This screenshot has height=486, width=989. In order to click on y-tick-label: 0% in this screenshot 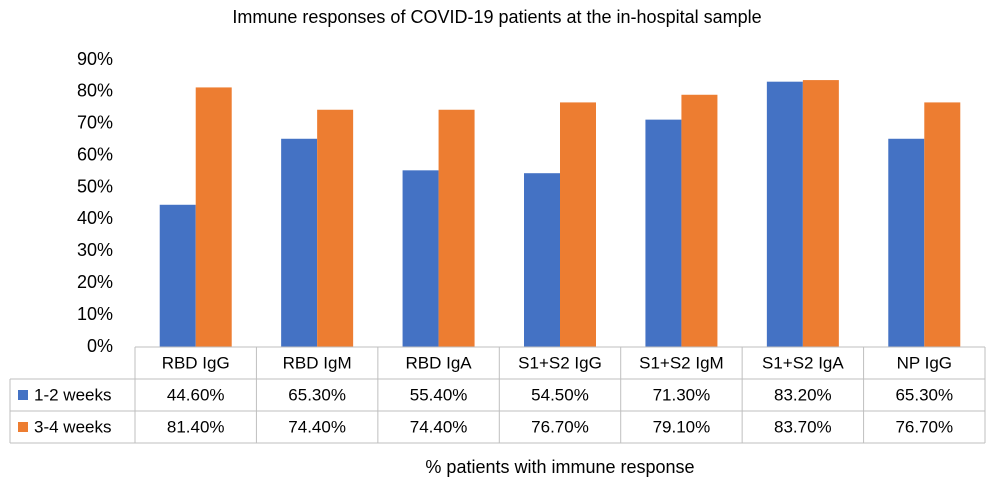, I will do `click(100, 346)`.